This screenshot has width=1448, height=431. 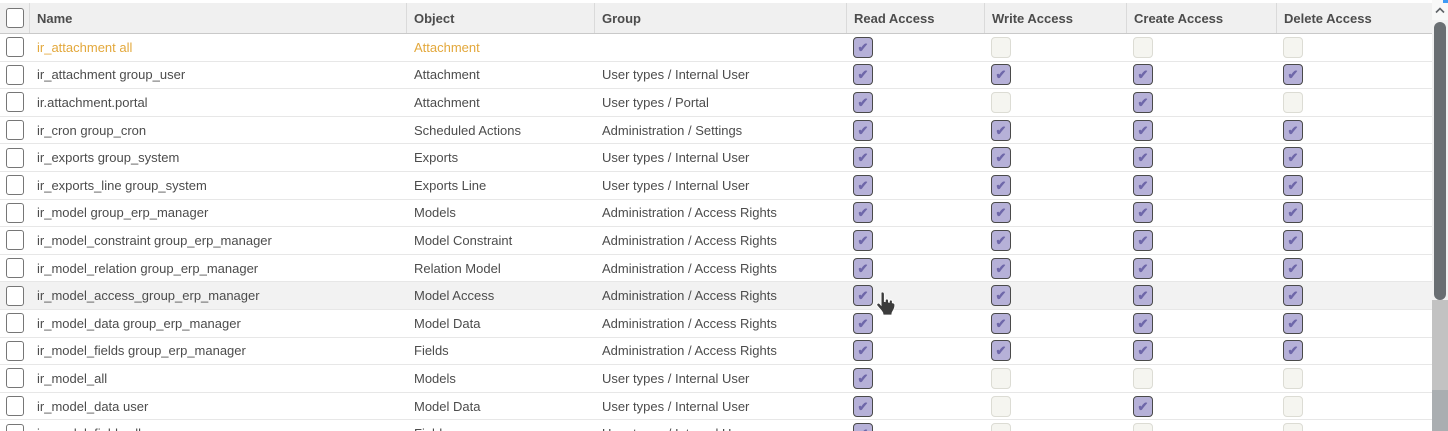 I want to click on scrollbar-thumb, so click(x=1440, y=161).